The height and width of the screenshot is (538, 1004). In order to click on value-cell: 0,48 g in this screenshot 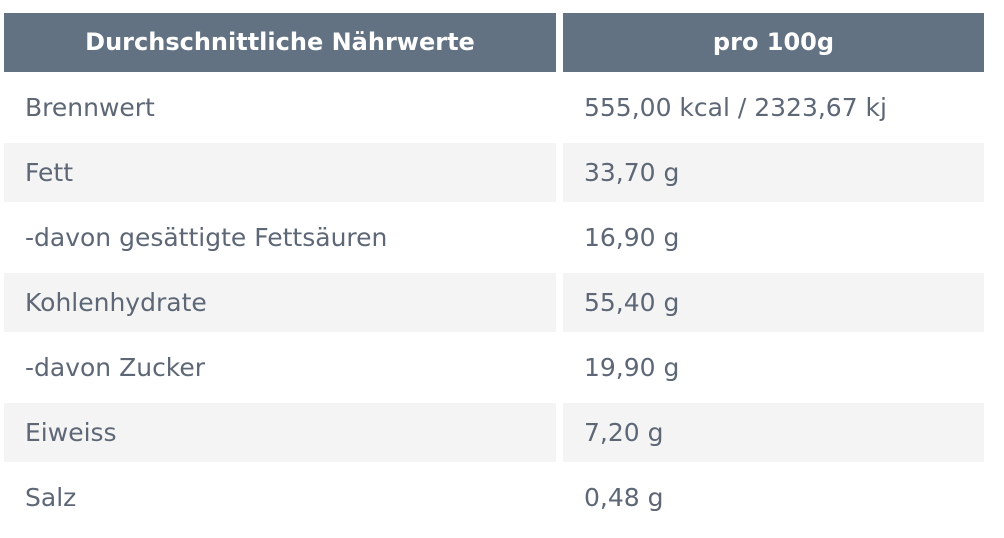, I will do `click(624, 497)`.